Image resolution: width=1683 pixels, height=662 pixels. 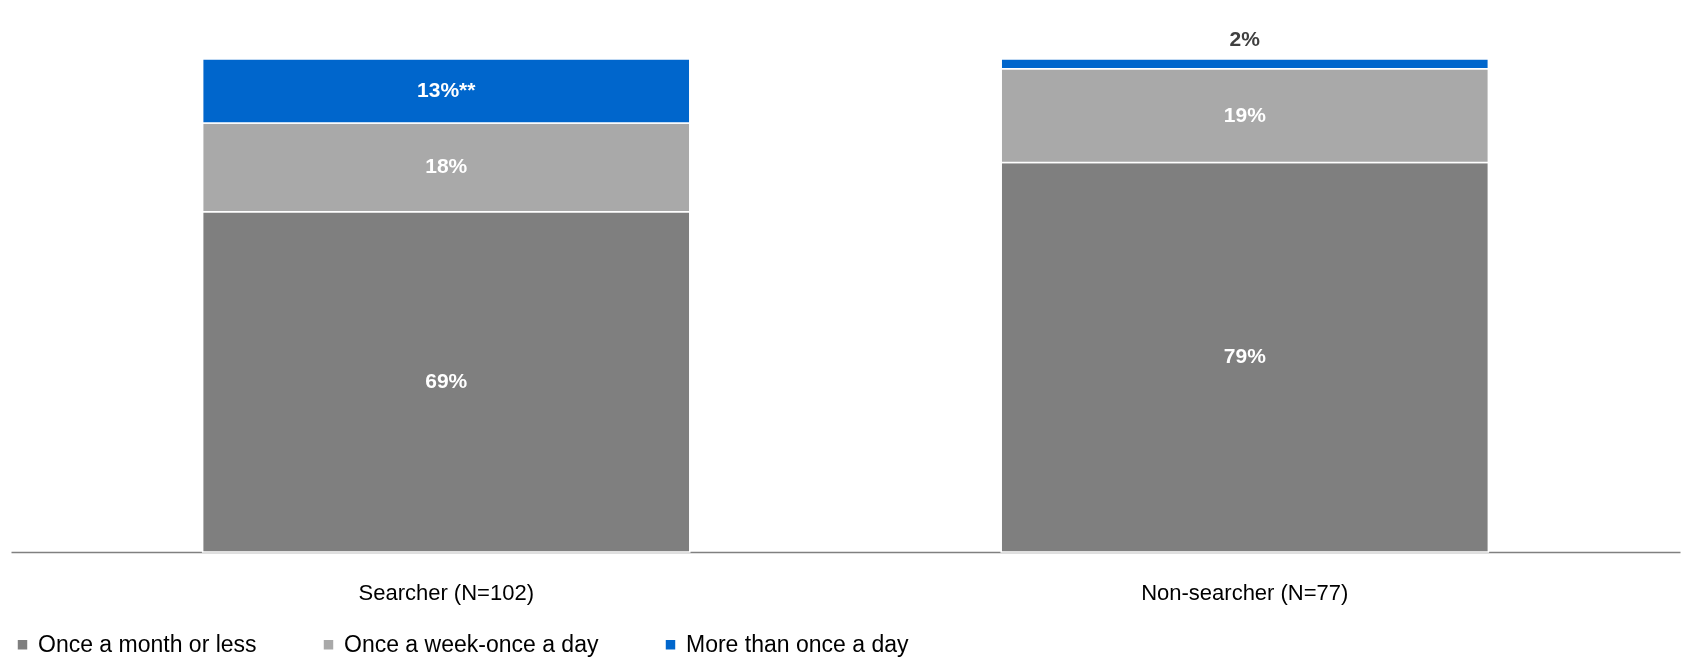 I want to click on data-label: 79%, so click(x=1245, y=356).